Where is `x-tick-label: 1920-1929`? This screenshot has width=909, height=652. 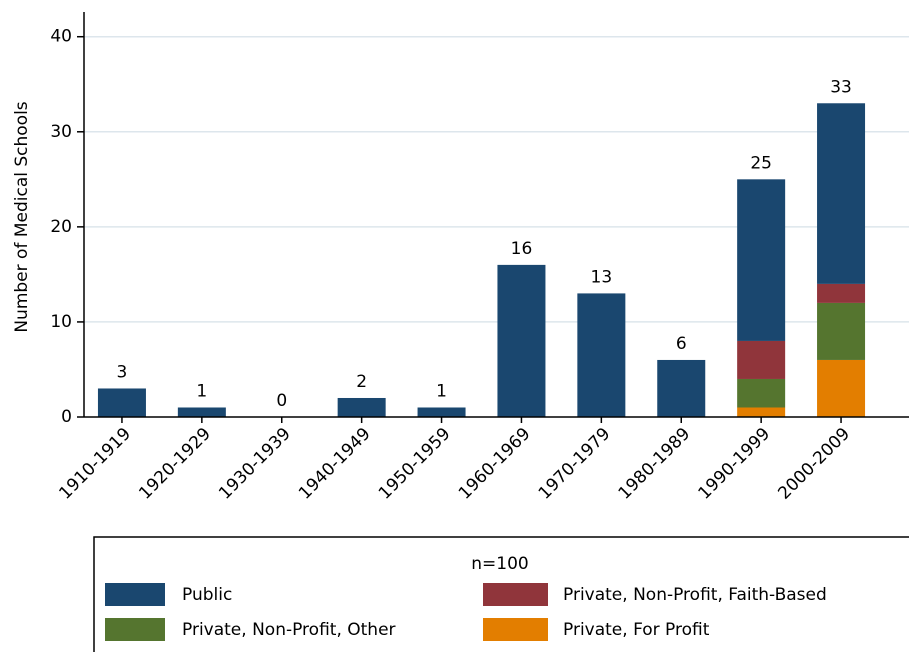
x-tick-label: 1920-1929 is located at coordinates (175, 464).